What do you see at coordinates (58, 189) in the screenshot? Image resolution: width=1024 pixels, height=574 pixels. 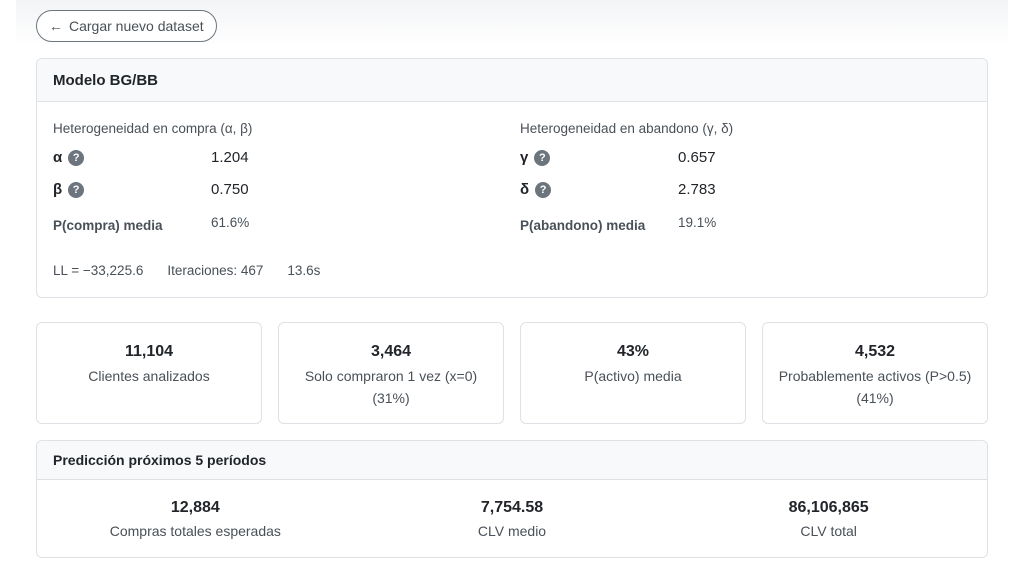 I see `param-symbol: β` at bounding box center [58, 189].